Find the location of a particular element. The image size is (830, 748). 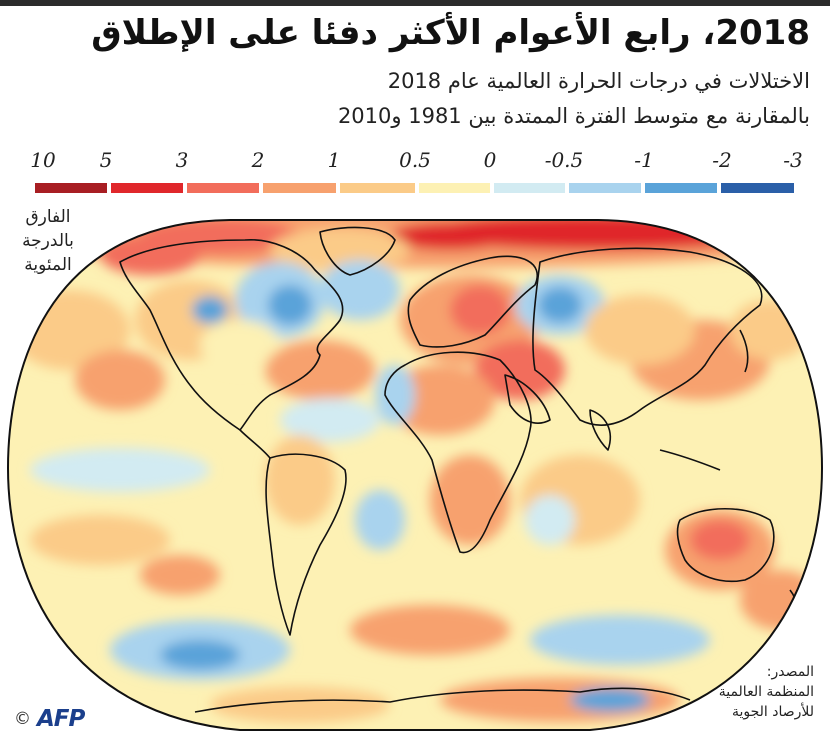

legend-title: الفارق بالدرجة المئوية is located at coordinates (48, 241).